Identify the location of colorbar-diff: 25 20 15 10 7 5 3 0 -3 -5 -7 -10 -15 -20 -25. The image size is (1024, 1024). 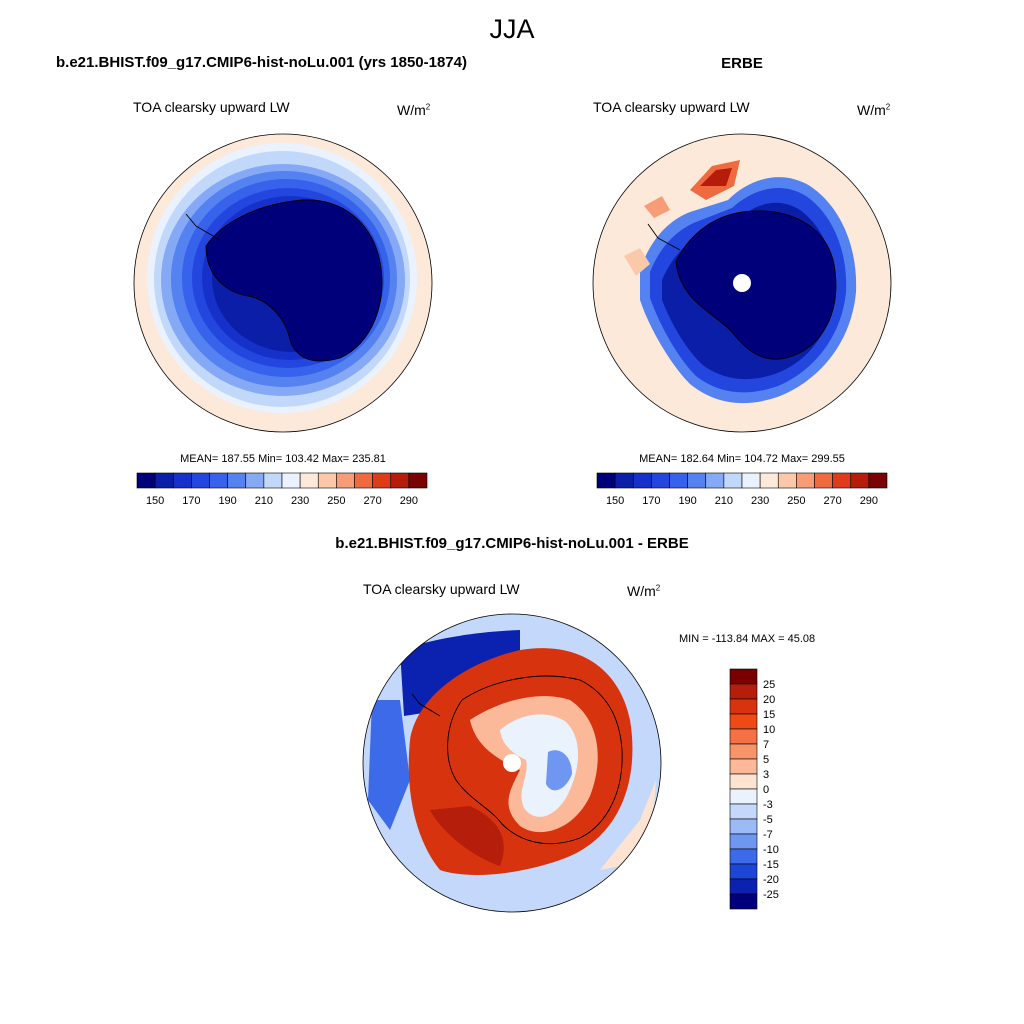
(754, 789).